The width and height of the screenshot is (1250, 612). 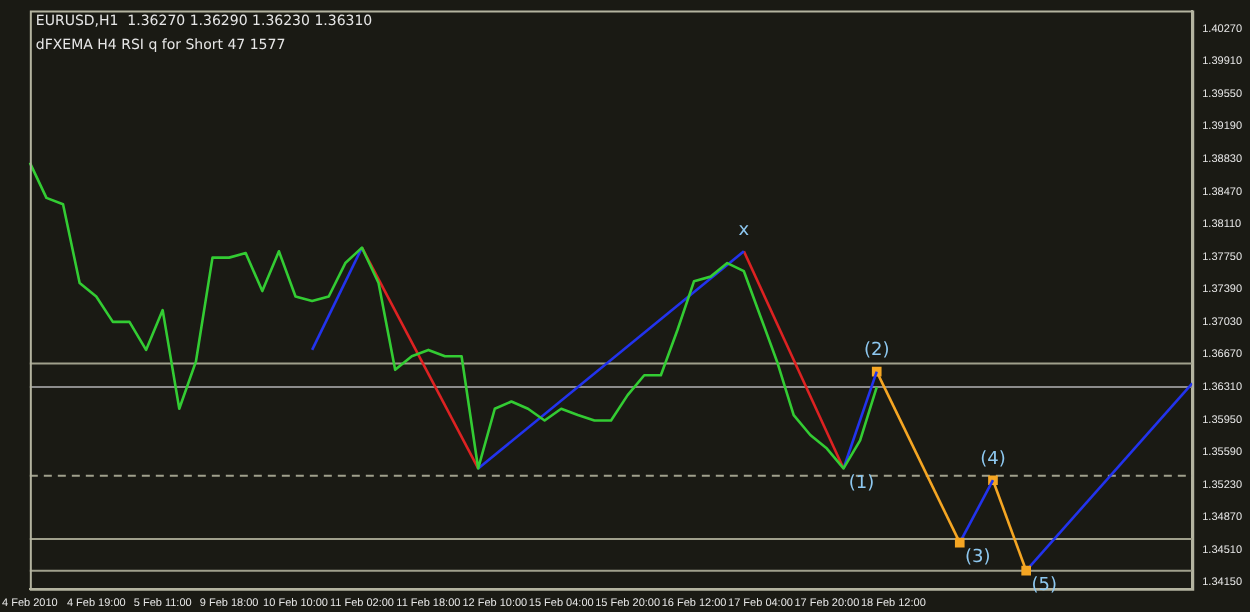 What do you see at coordinates (744, 230) in the screenshot?
I see `series-label: x` at bounding box center [744, 230].